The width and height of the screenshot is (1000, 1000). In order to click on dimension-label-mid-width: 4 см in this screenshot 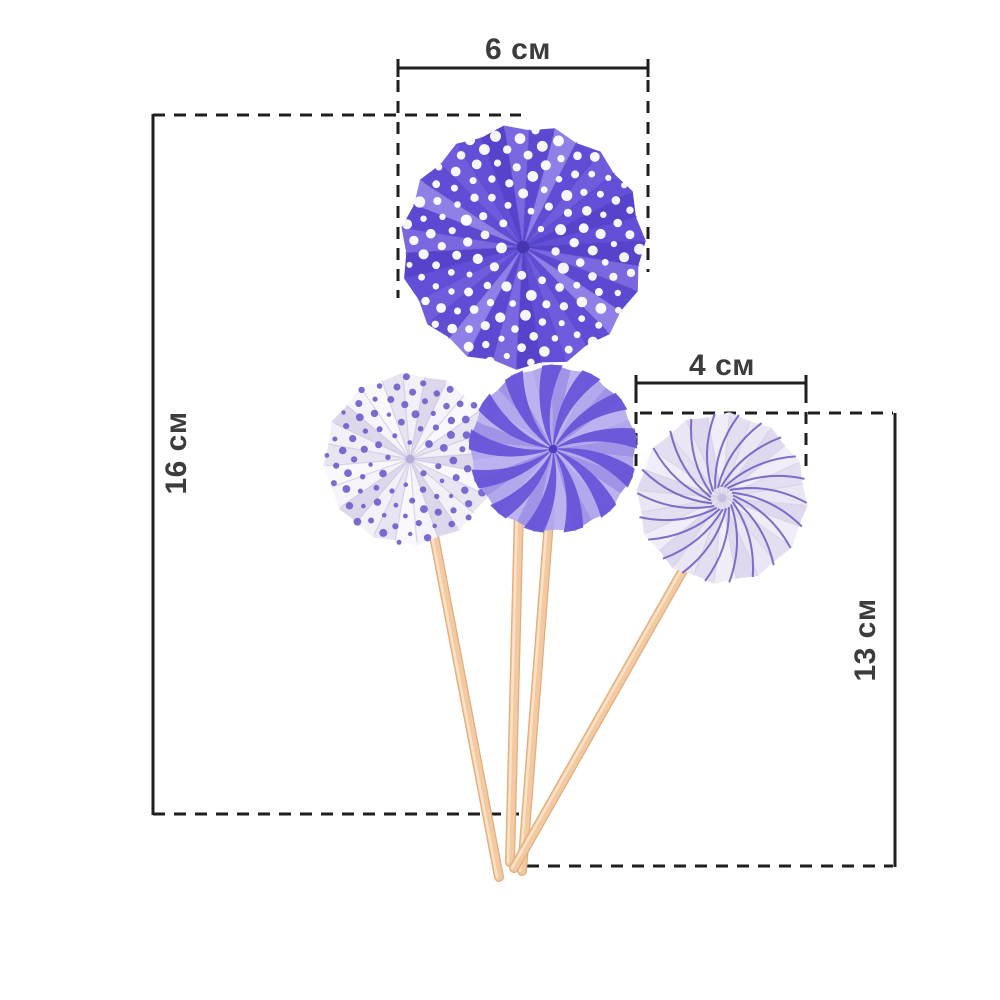, I will do `click(722, 365)`.